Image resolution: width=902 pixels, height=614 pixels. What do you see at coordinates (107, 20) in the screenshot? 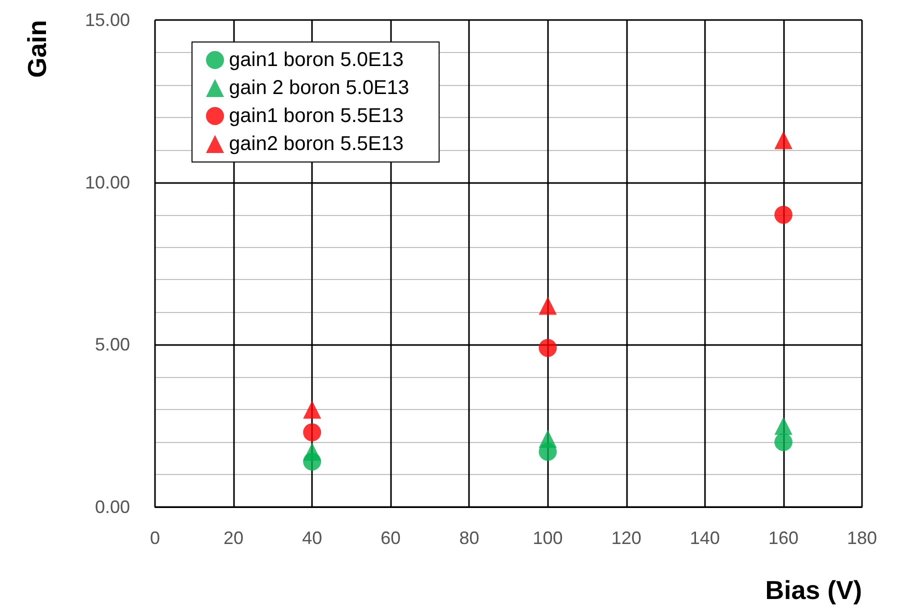
I see `y-tick-label: 15.00` at bounding box center [107, 20].